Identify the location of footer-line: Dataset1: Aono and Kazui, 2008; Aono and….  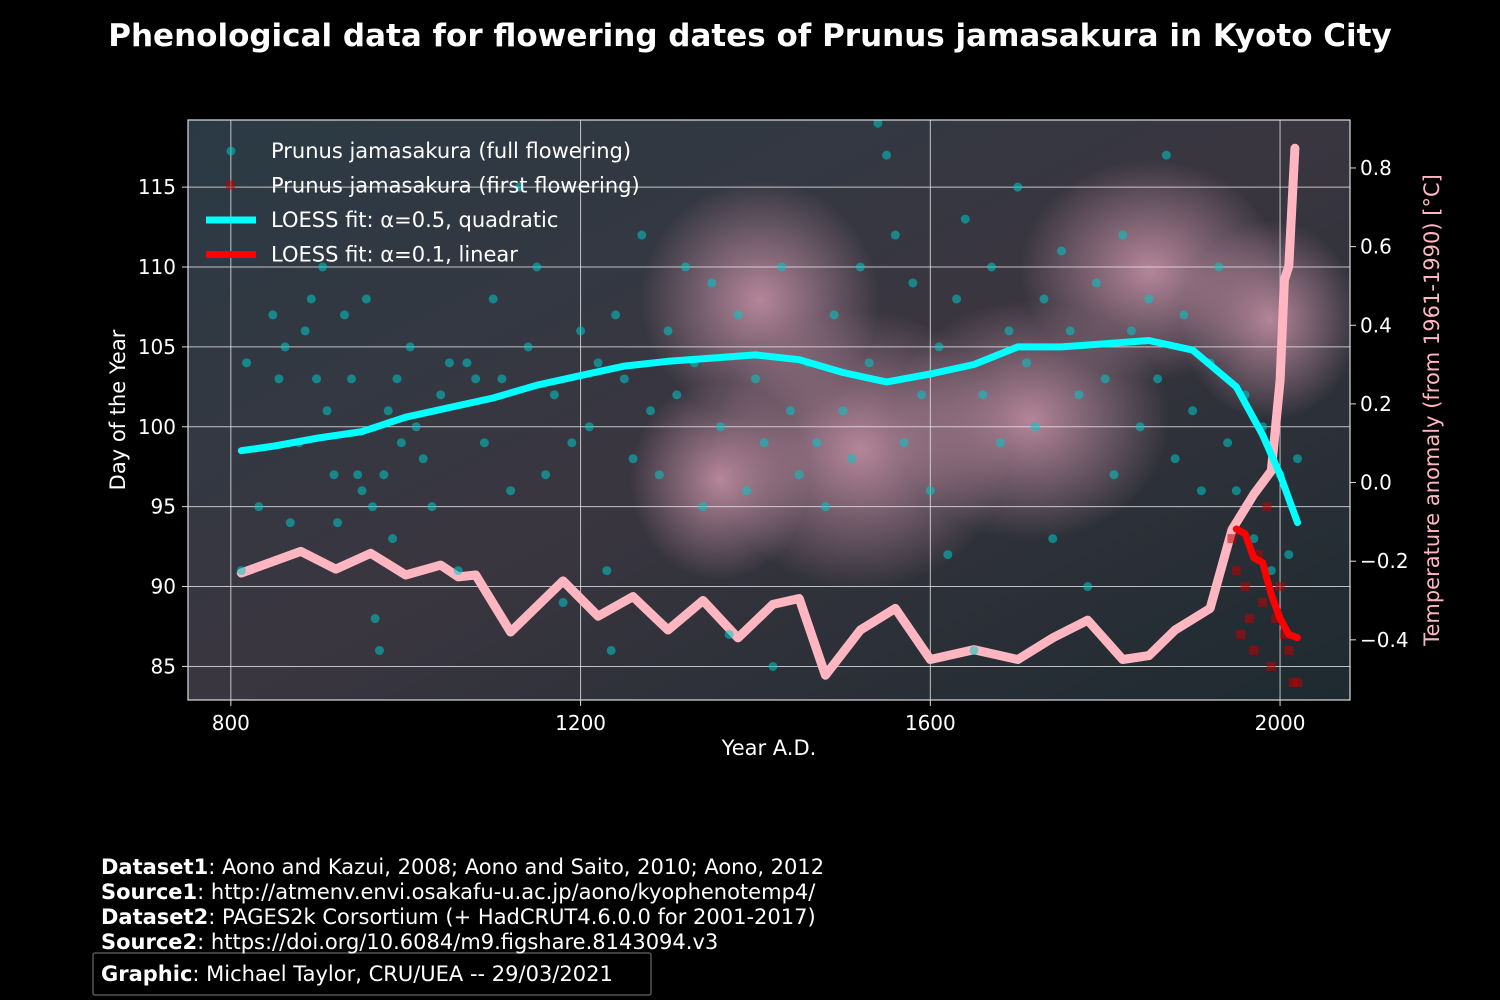
(462, 867).